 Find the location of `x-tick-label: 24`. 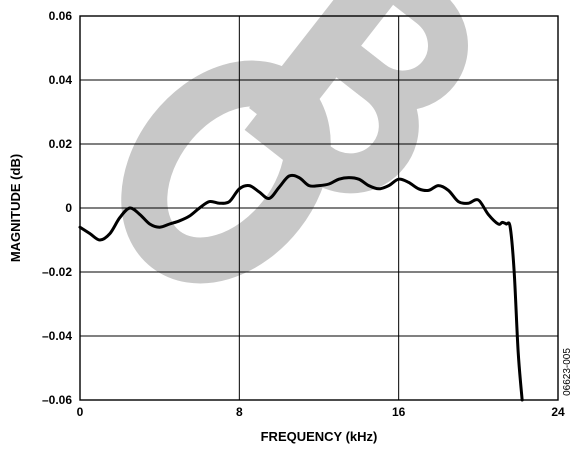

x-tick-label: 24 is located at coordinates (558, 412).